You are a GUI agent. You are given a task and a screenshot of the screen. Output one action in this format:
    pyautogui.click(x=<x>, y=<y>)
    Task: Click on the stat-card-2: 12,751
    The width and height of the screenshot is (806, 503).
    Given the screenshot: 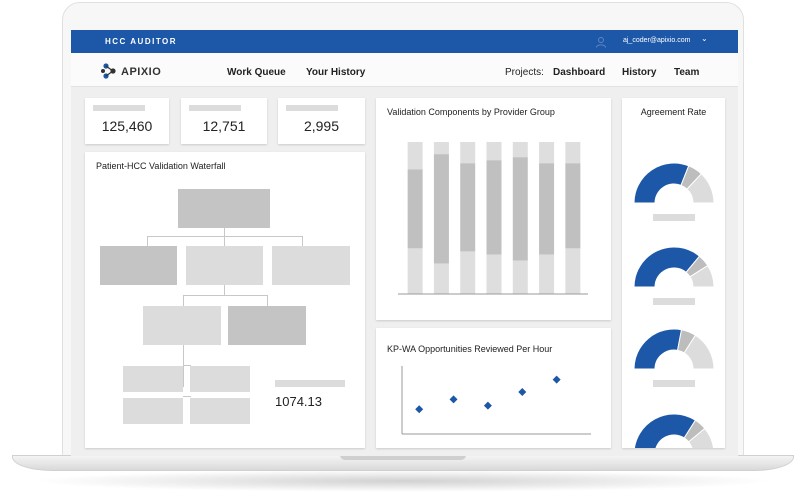 What is the action you would take?
    pyautogui.click(x=224, y=121)
    